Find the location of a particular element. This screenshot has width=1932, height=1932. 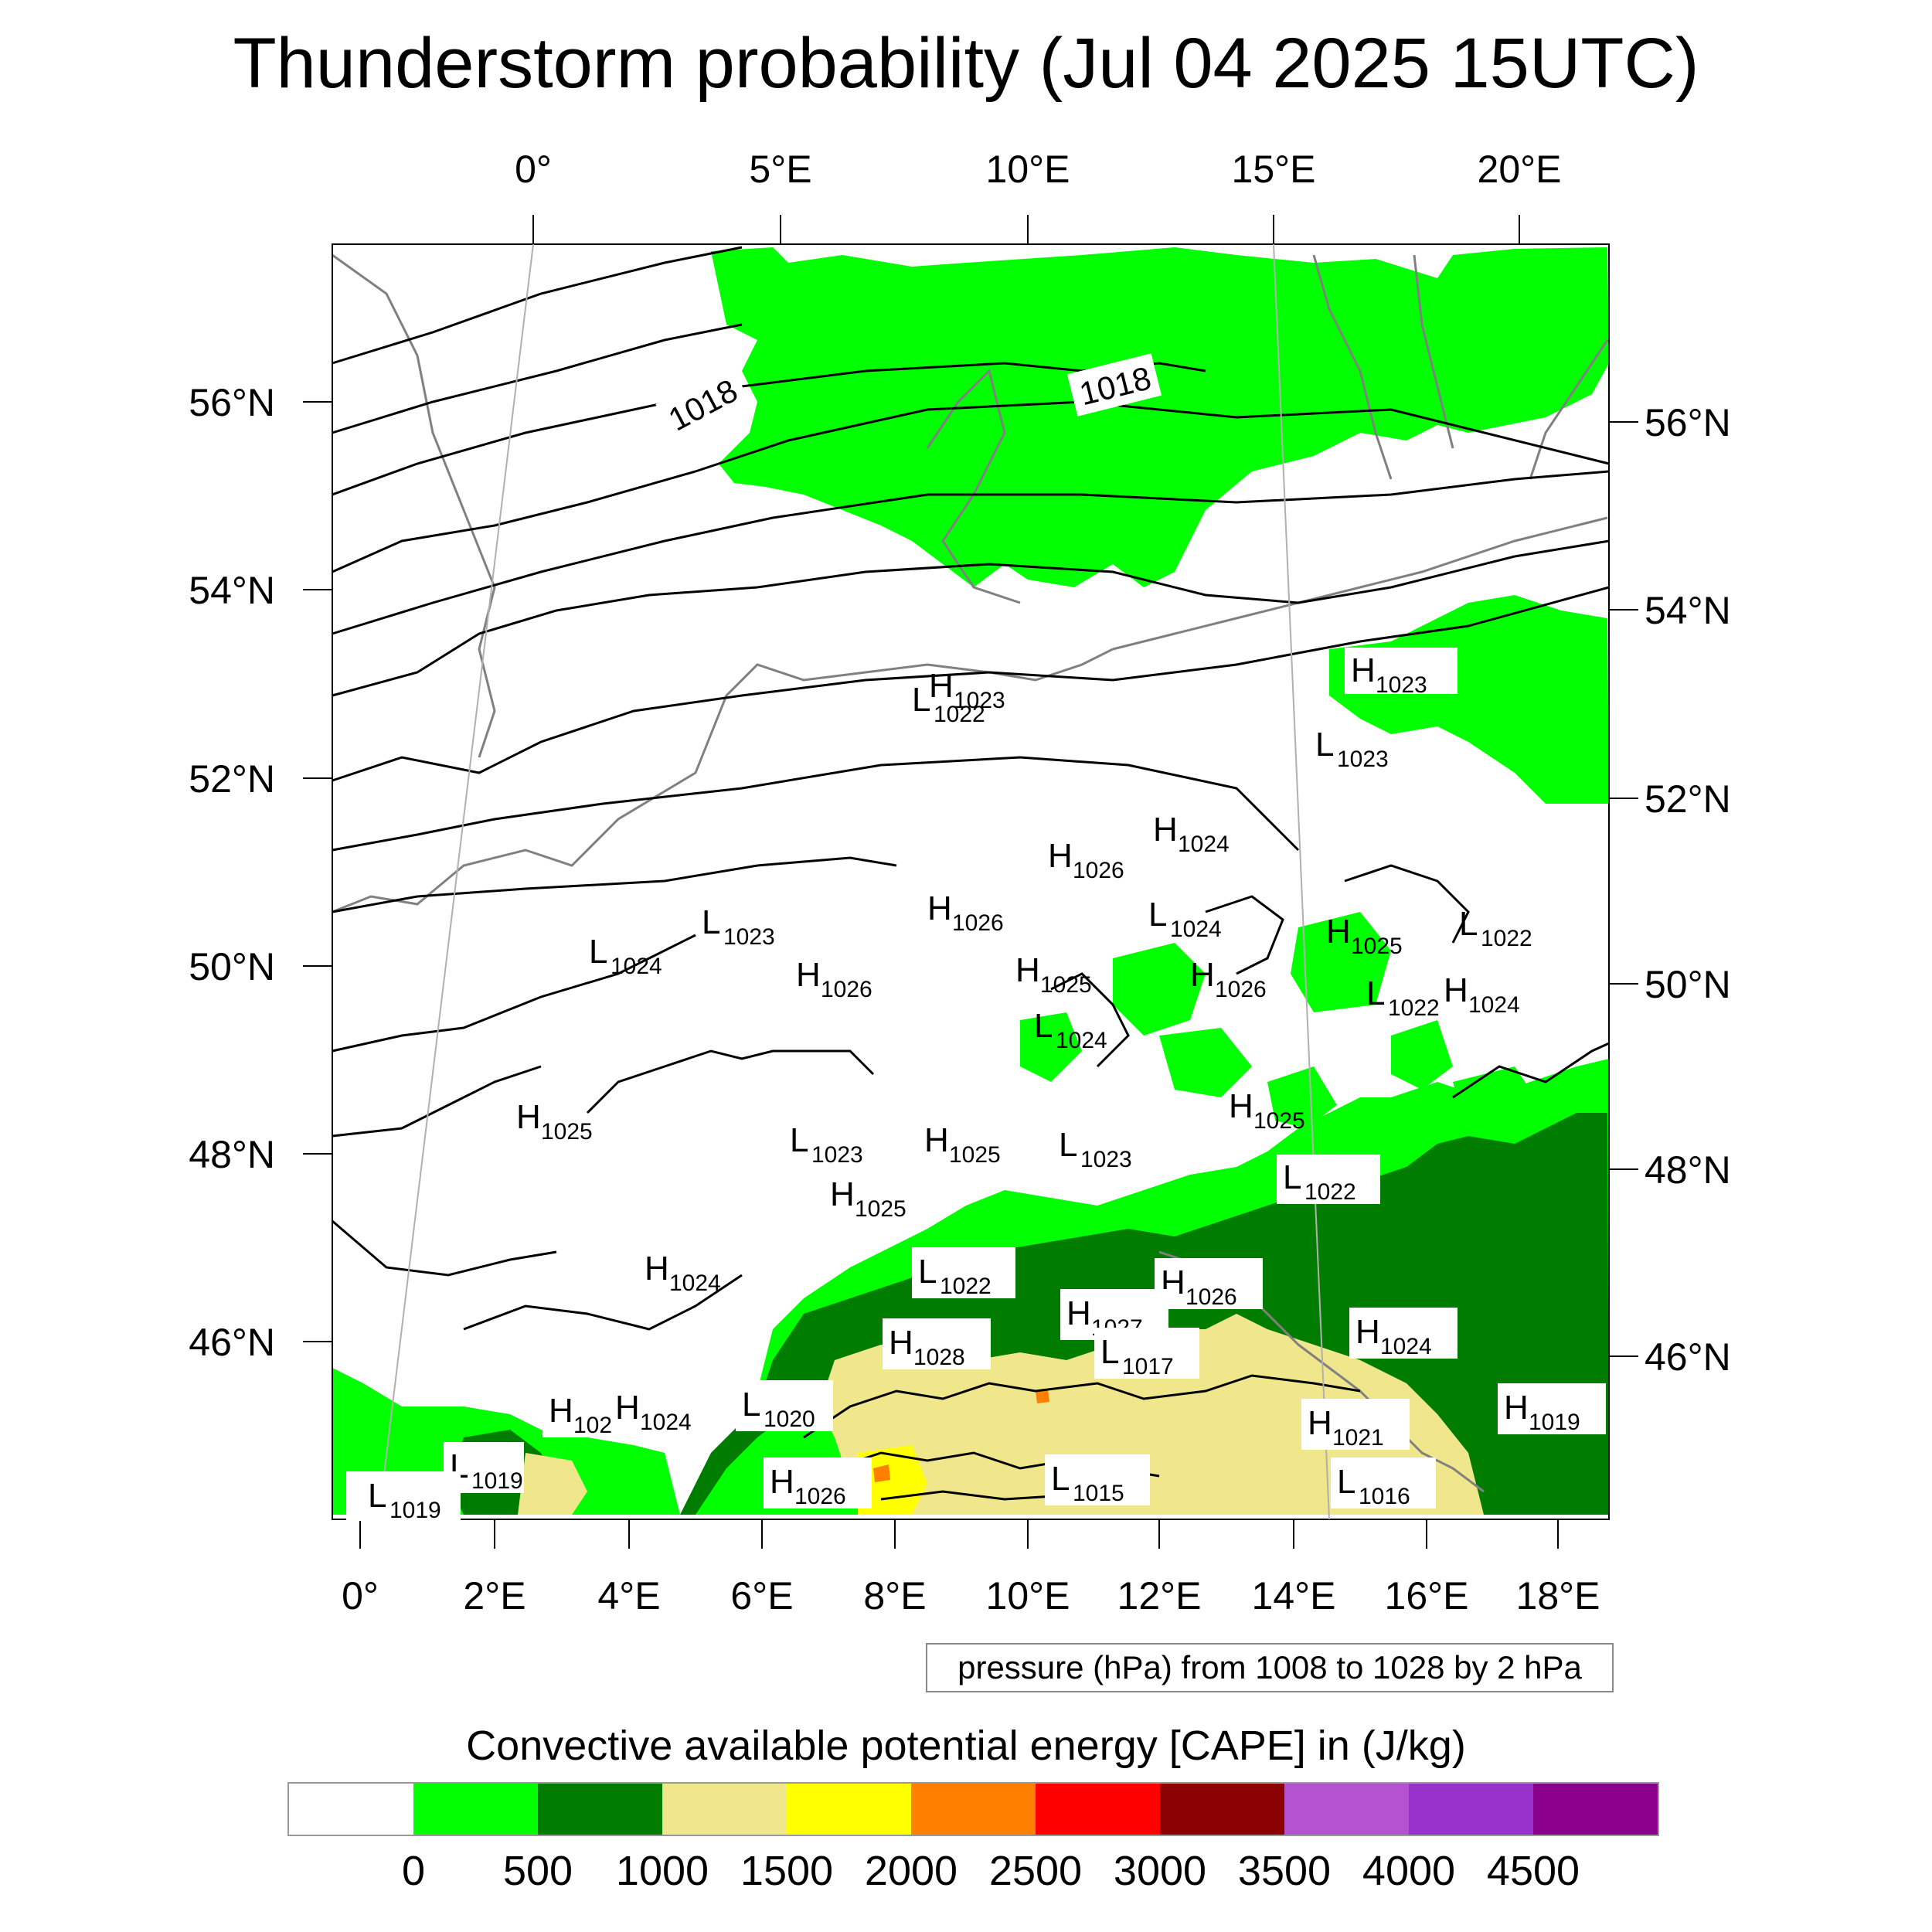

bottom-lon-label: 12°E is located at coordinates (1159, 1596).